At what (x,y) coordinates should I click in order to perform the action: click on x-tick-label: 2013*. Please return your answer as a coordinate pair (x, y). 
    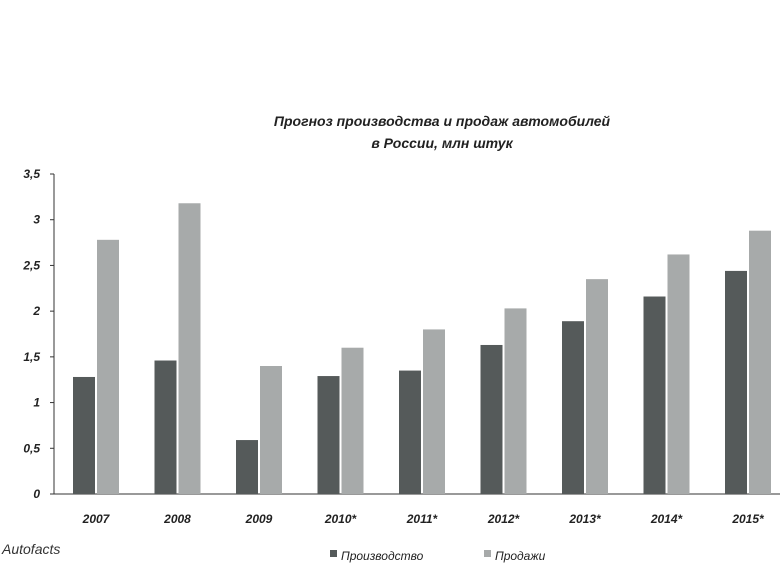
    Looking at the image, I should click on (585, 519).